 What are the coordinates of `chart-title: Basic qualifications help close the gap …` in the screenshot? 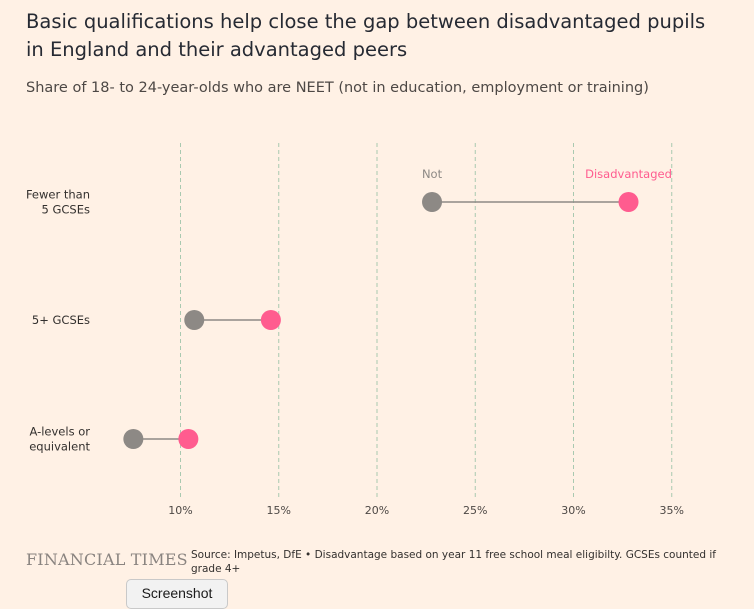 It's located at (366, 35).